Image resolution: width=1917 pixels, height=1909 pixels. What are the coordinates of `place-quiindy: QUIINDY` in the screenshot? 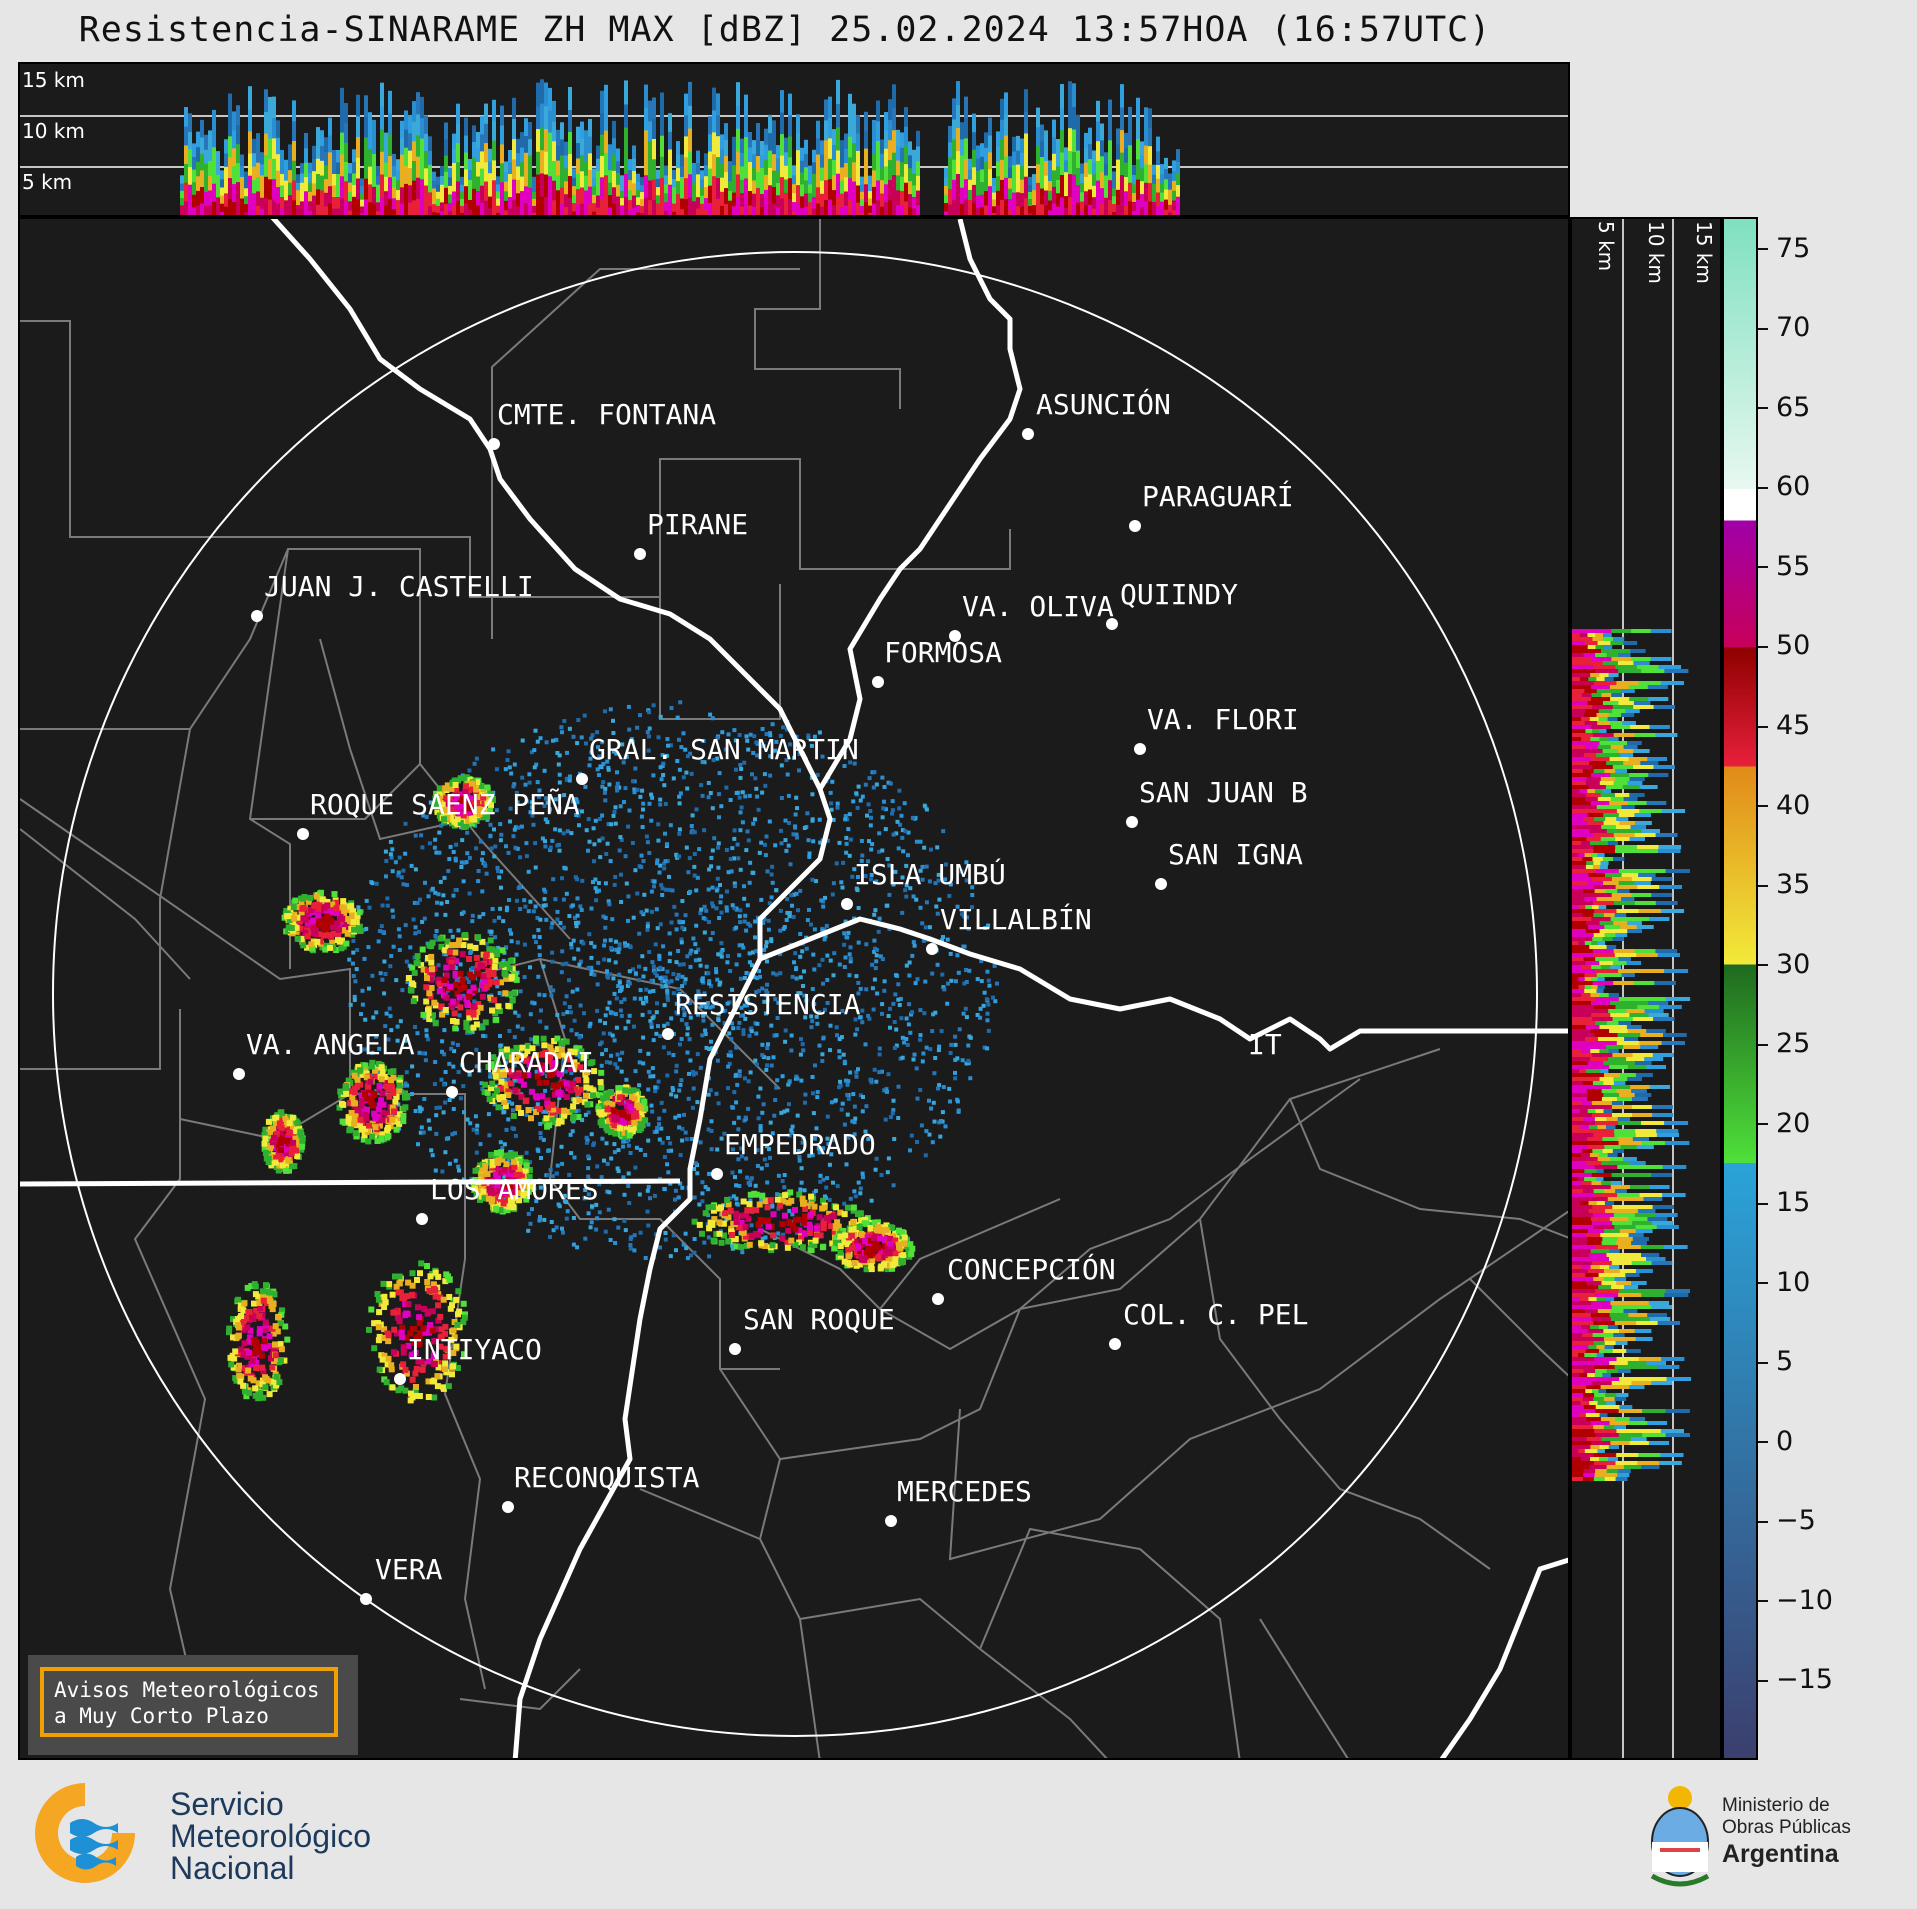 It's located at (1172, 604).